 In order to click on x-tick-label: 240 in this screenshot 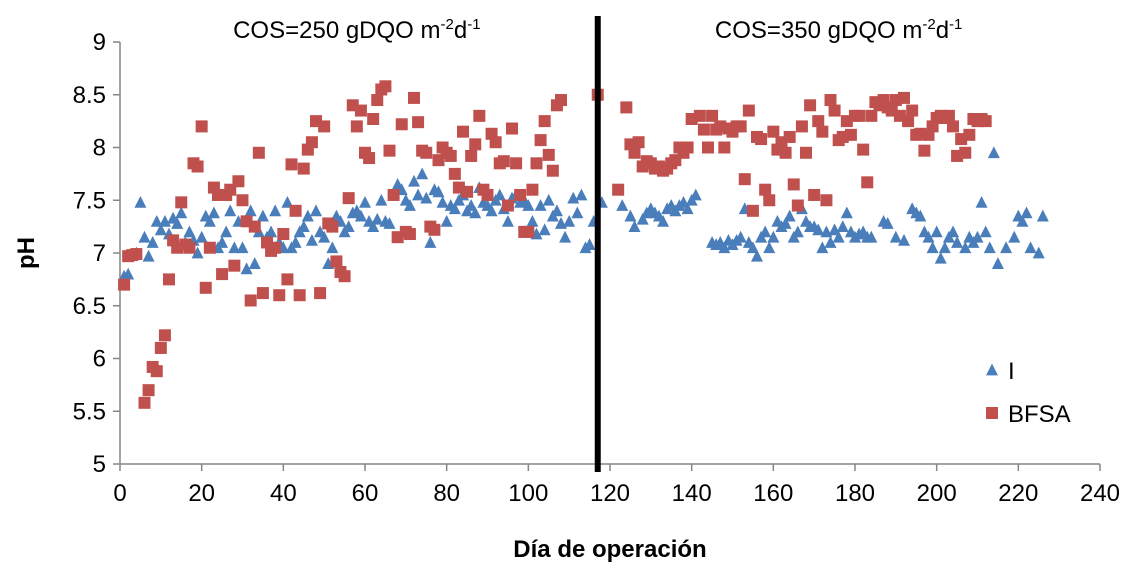, I will do `click(1100, 493)`.